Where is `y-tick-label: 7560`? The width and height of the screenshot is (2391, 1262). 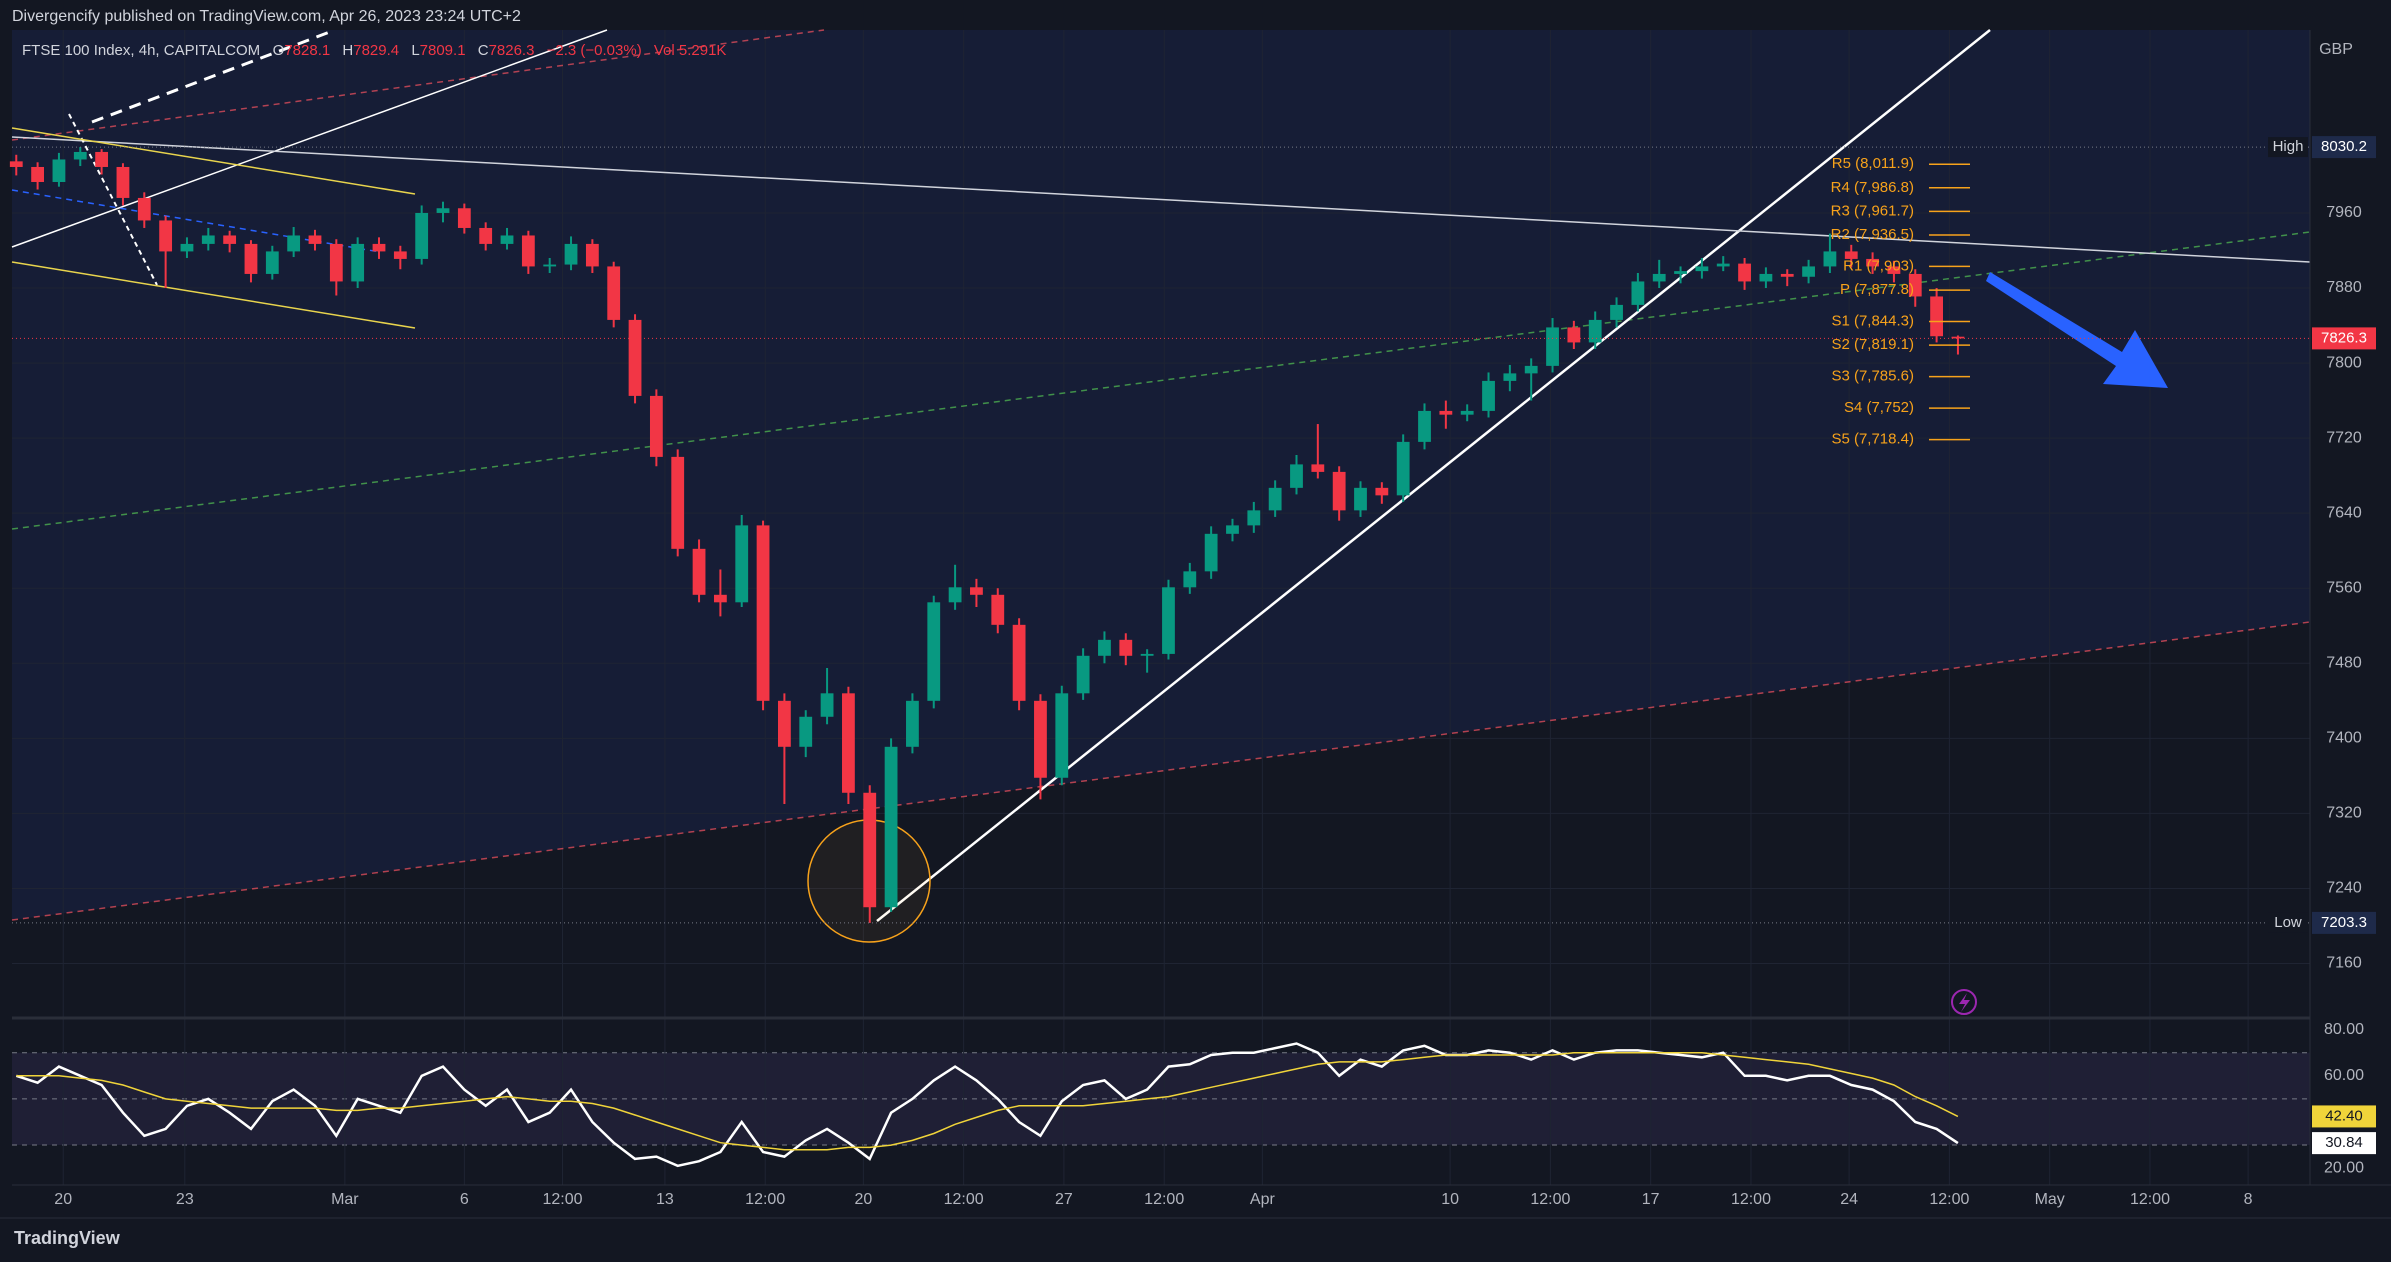
y-tick-label: 7560 is located at coordinates (2344, 587).